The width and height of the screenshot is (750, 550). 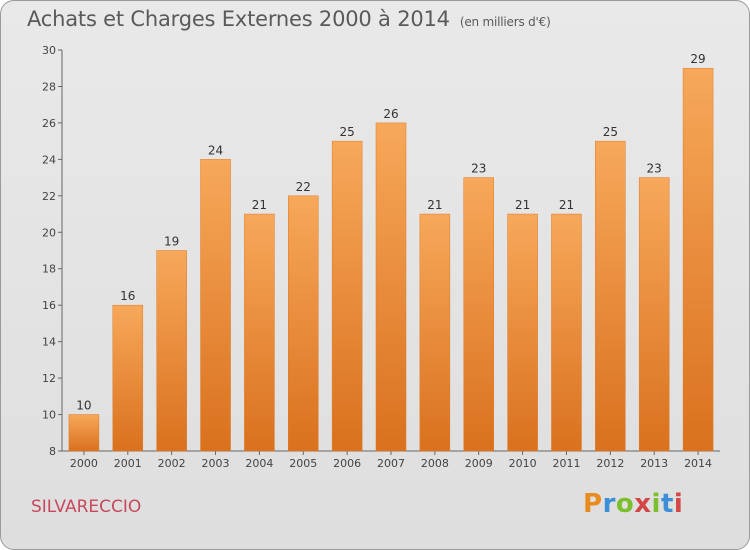 I want to click on y-tick-label: 8, so click(x=52, y=451).